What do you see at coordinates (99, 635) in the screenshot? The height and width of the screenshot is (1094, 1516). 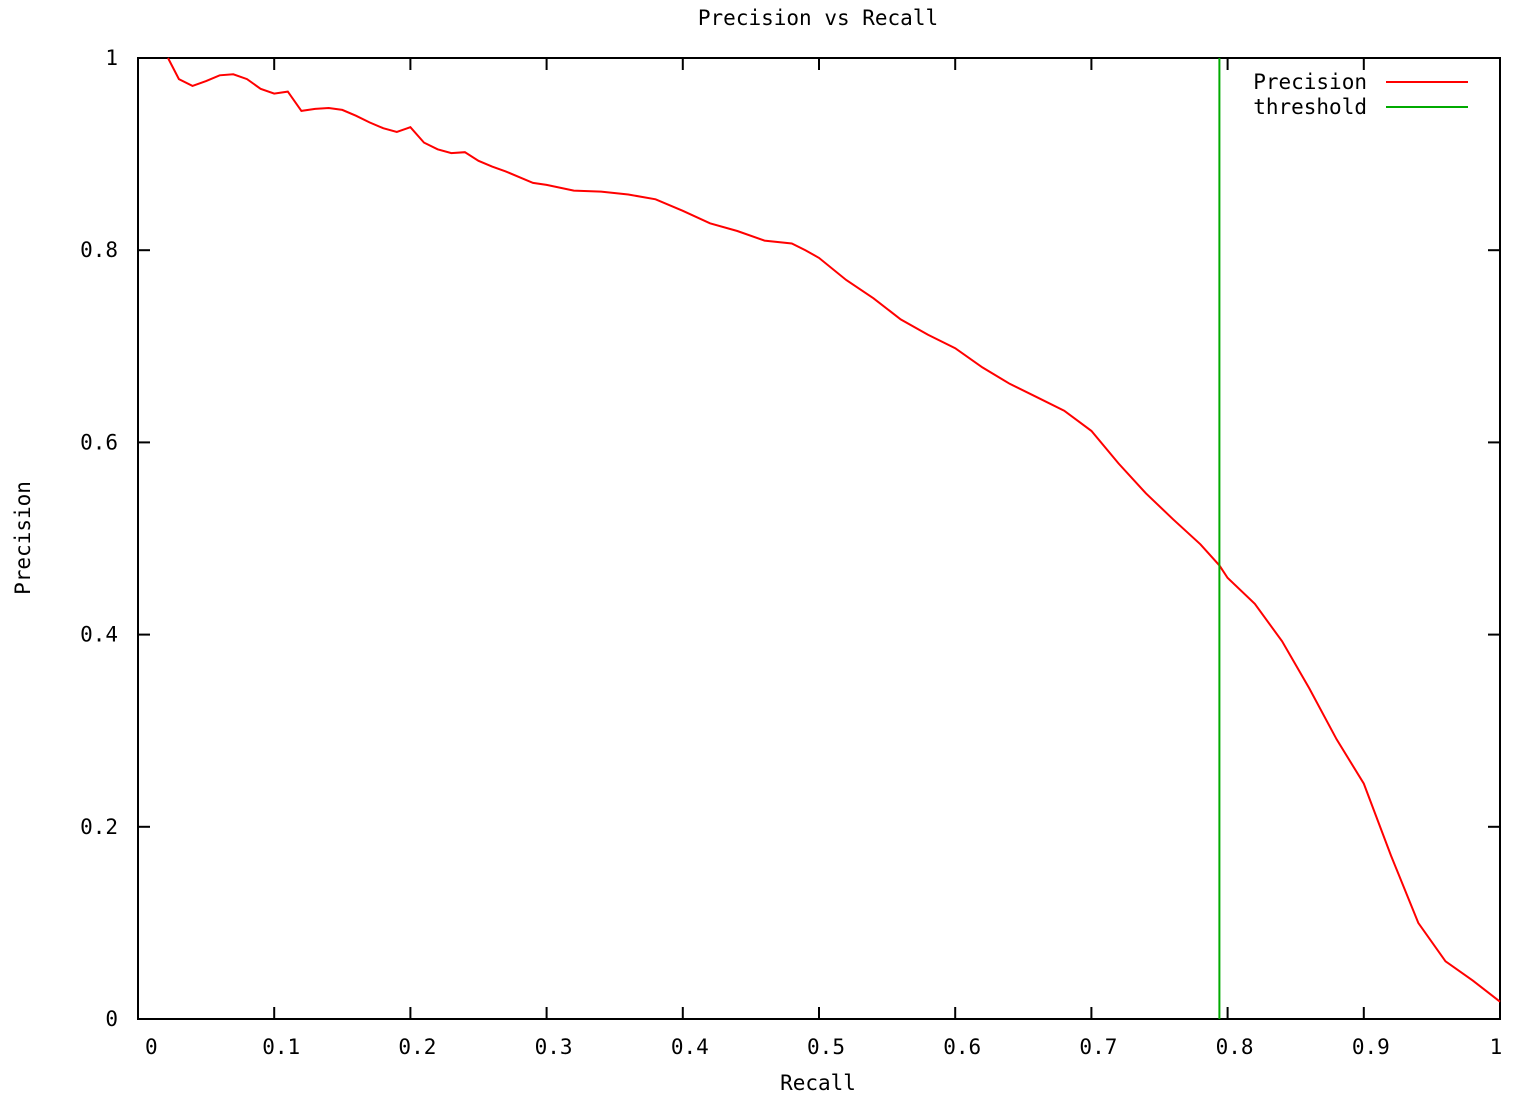 I see `y-tick-label: 0.4` at bounding box center [99, 635].